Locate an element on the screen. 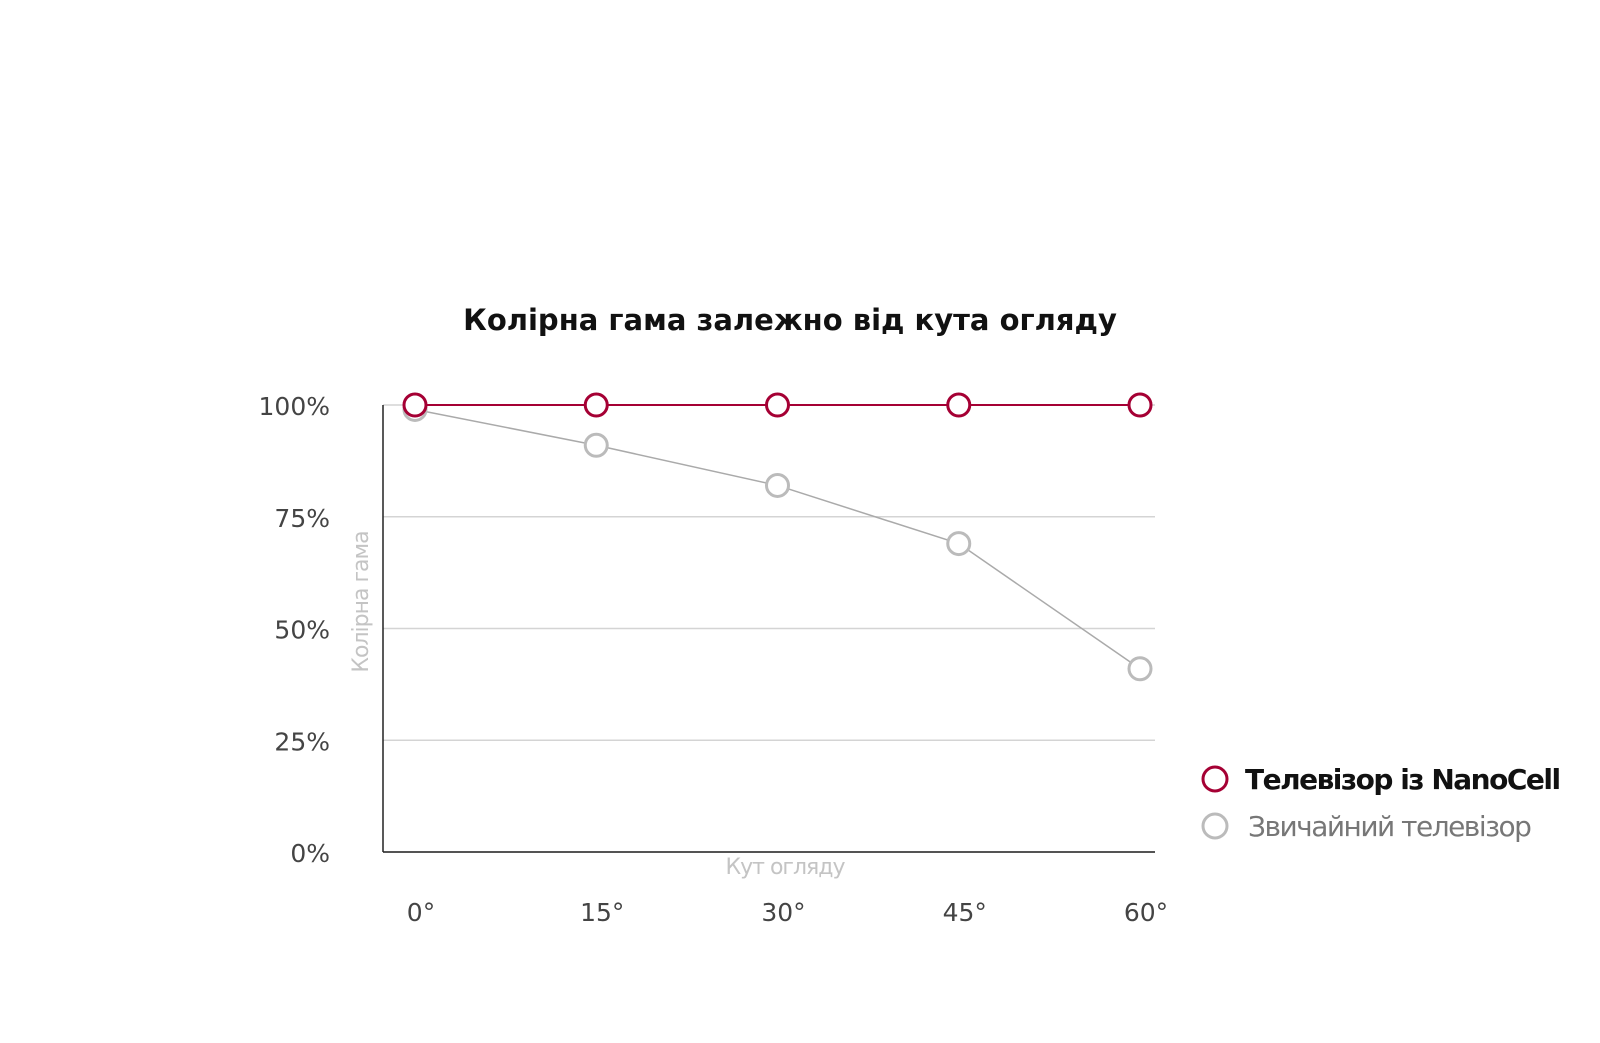  x-tick-label: 45° is located at coordinates (965, 912).